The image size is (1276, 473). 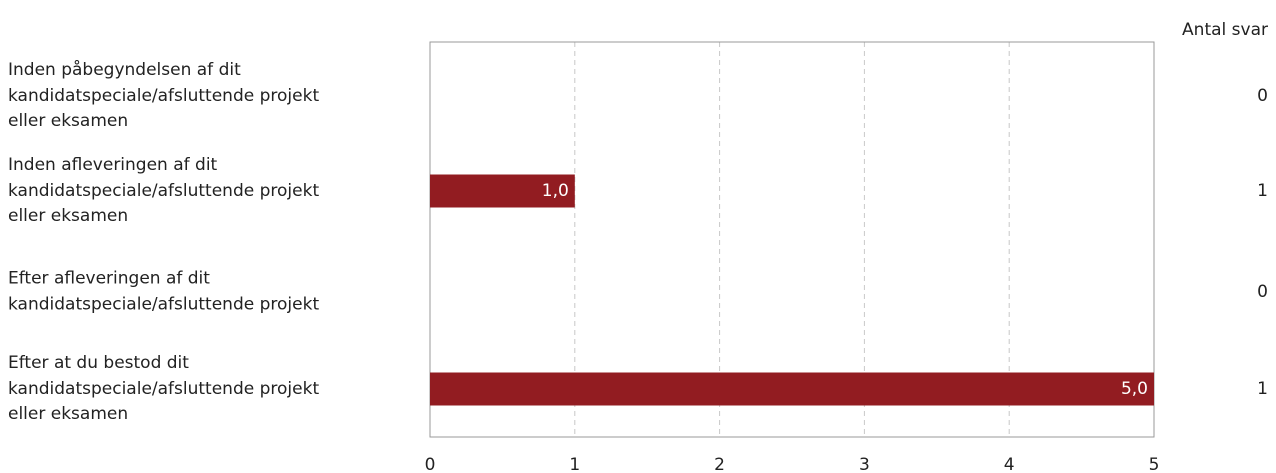 I want to click on x-tick-label: 0, so click(x=430, y=464).